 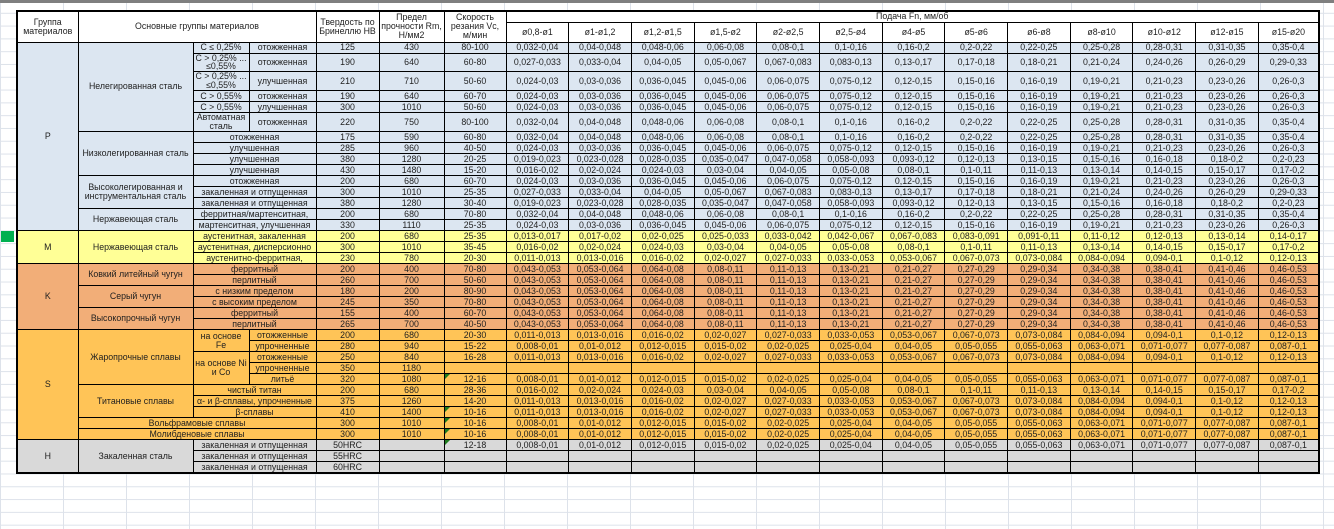 What do you see at coordinates (411, 269) in the screenshot?
I see `strength-cell: 400` at bounding box center [411, 269].